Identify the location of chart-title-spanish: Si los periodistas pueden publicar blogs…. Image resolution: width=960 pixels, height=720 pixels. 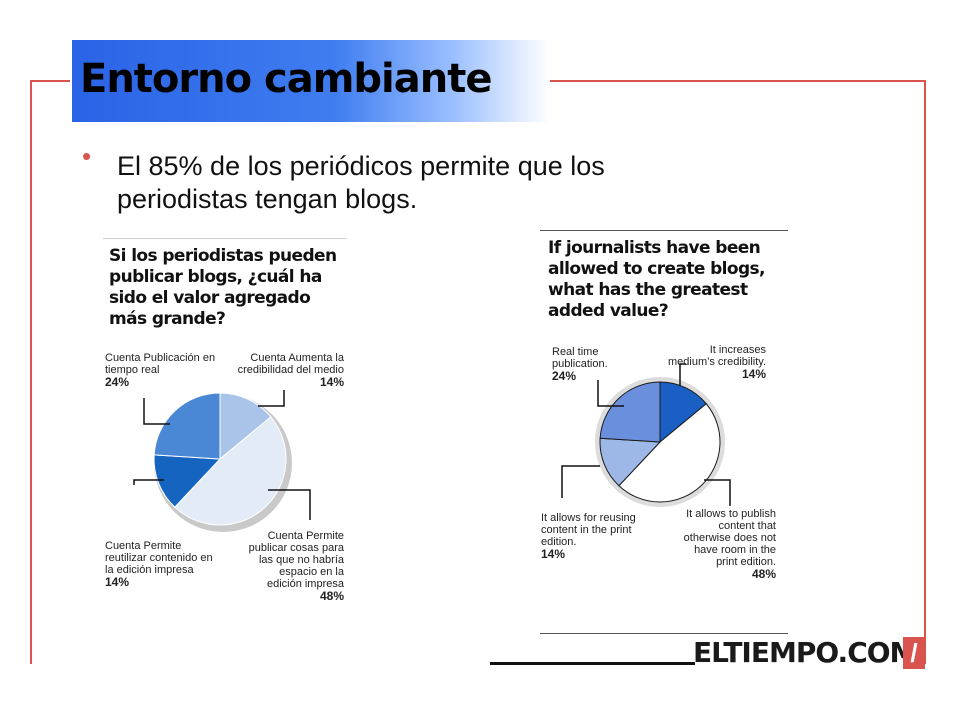
(223, 287).